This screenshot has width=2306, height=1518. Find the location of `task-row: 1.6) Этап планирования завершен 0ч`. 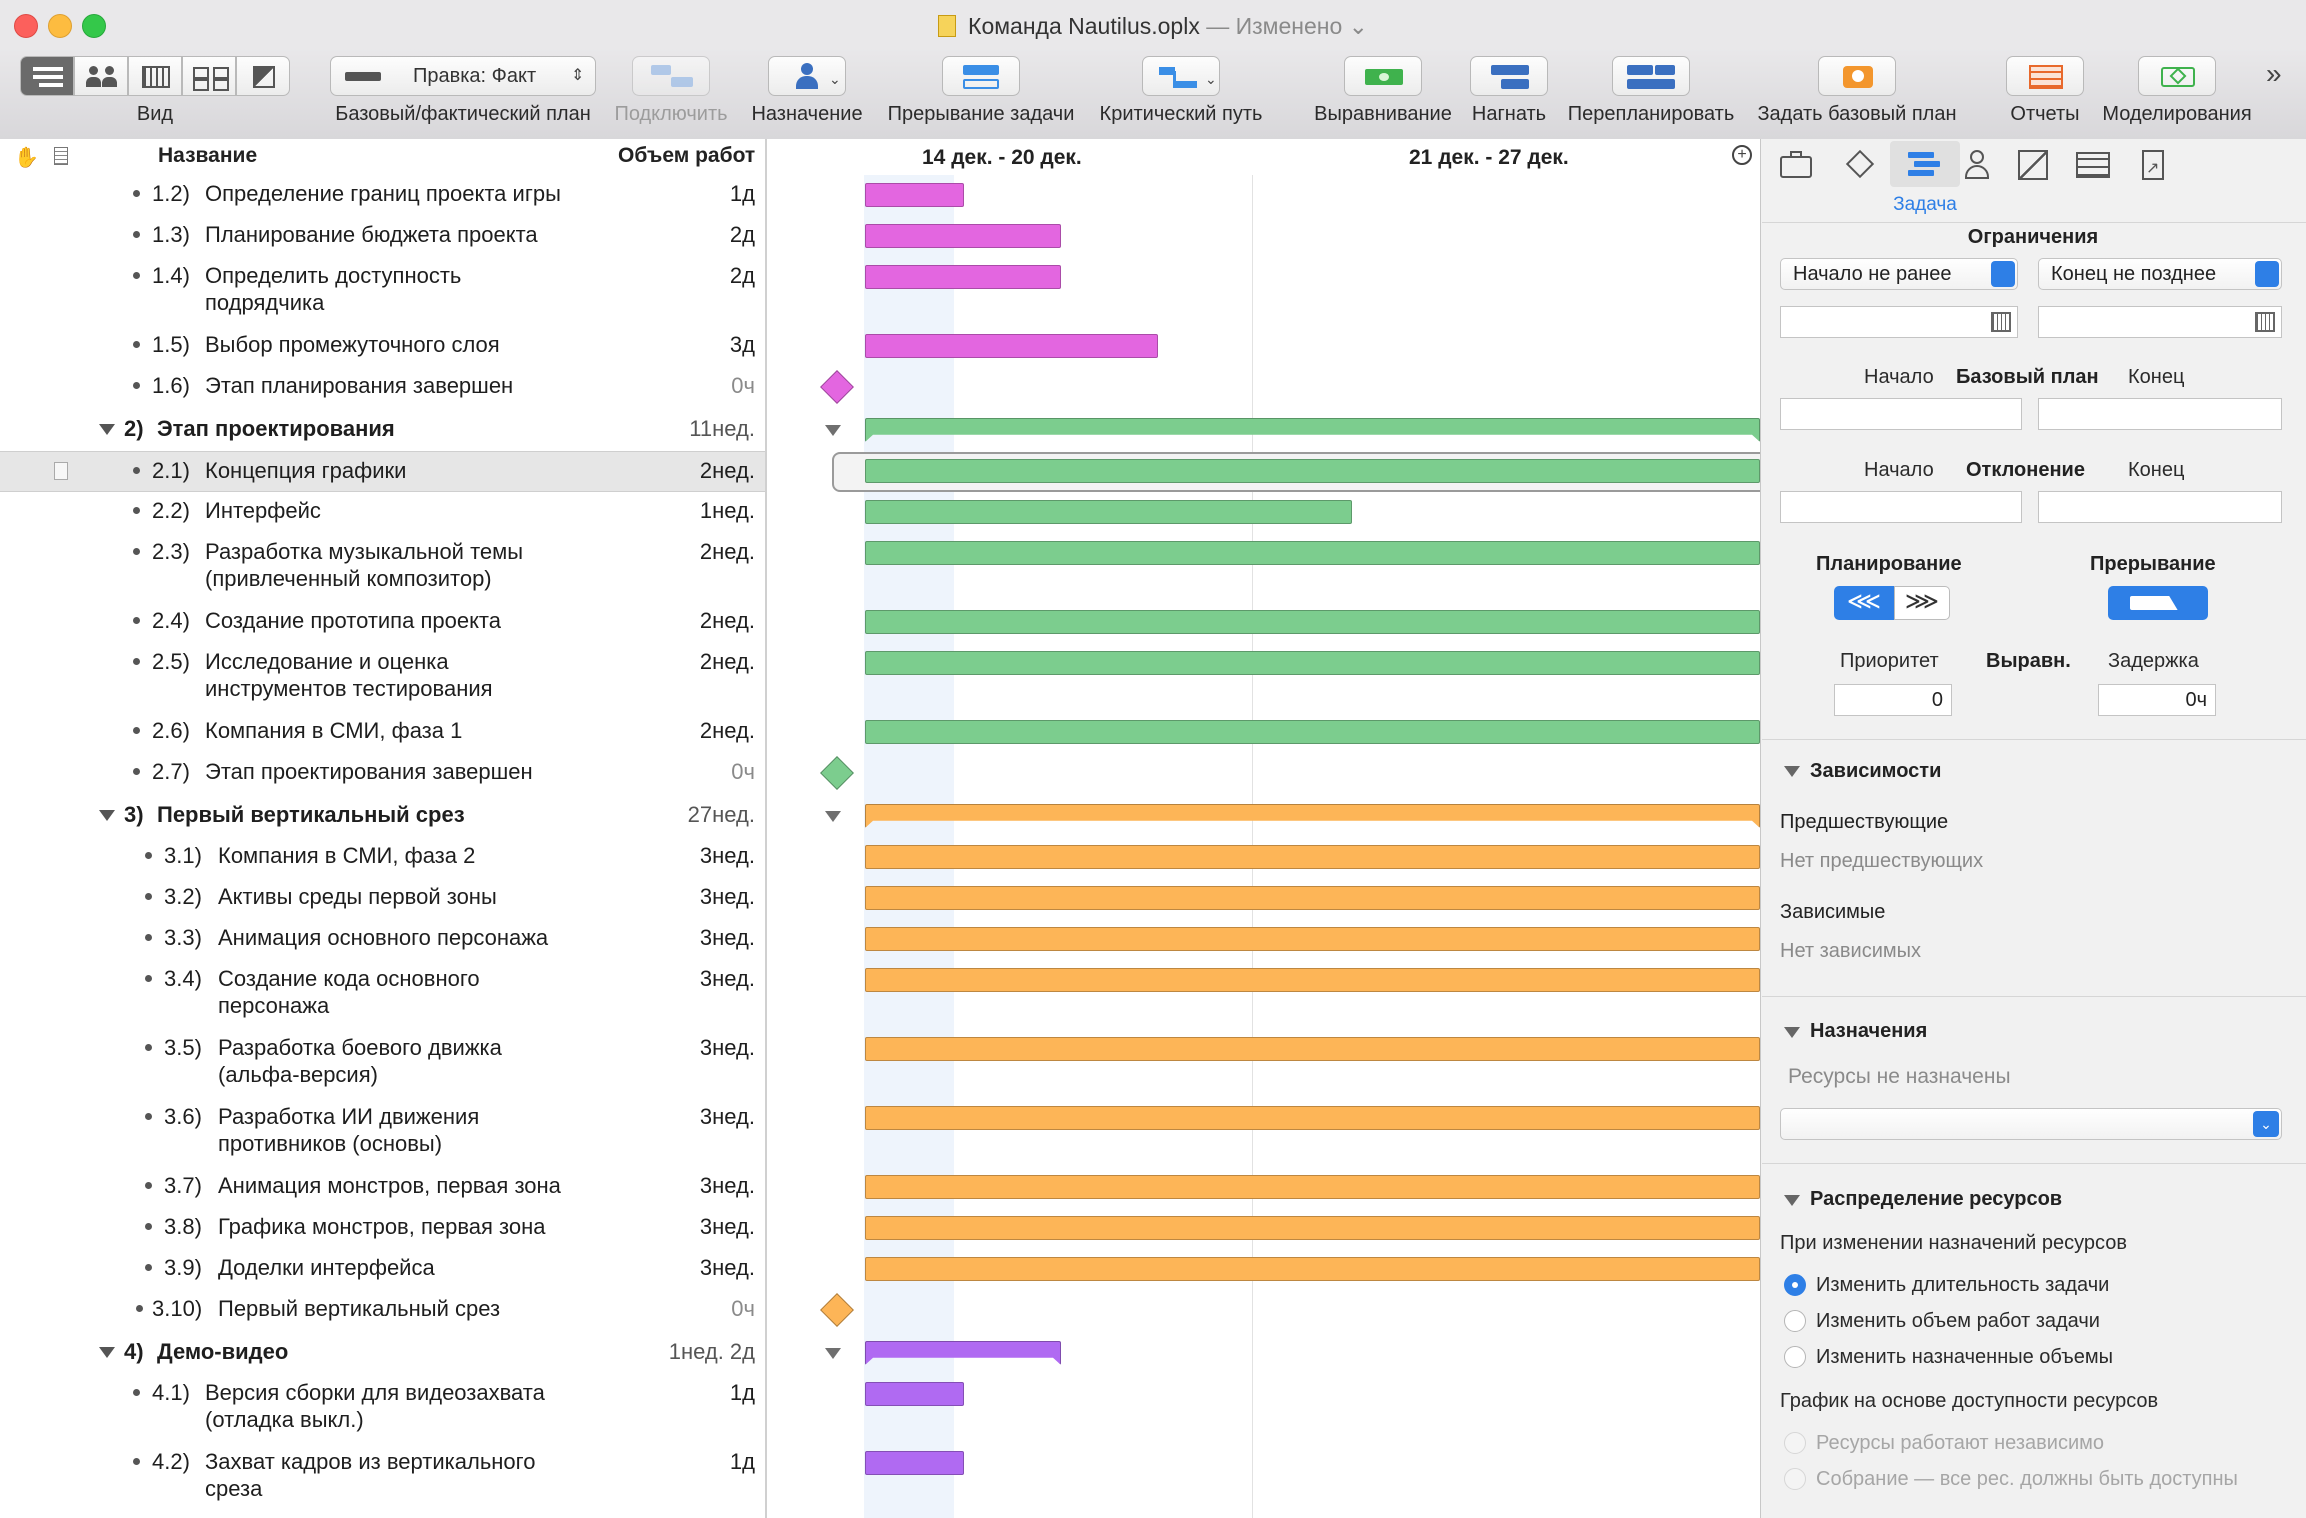

task-row: 1.6) Этап планирования завершен 0ч is located at coordinates (382, 388).